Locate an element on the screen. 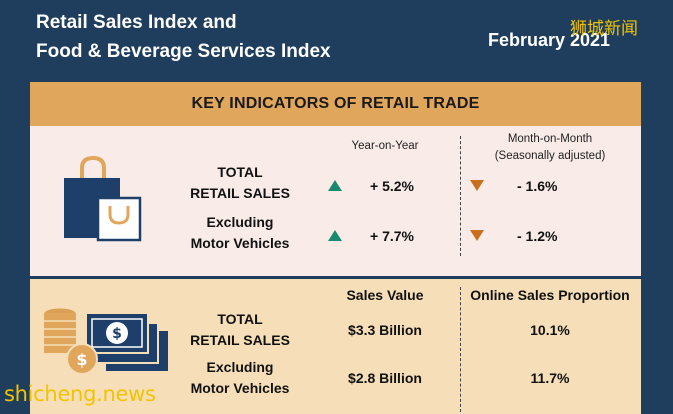 The image size is (673, 414). watermark-chinese: 狮城新闻 is located at coordinates (604, 29).